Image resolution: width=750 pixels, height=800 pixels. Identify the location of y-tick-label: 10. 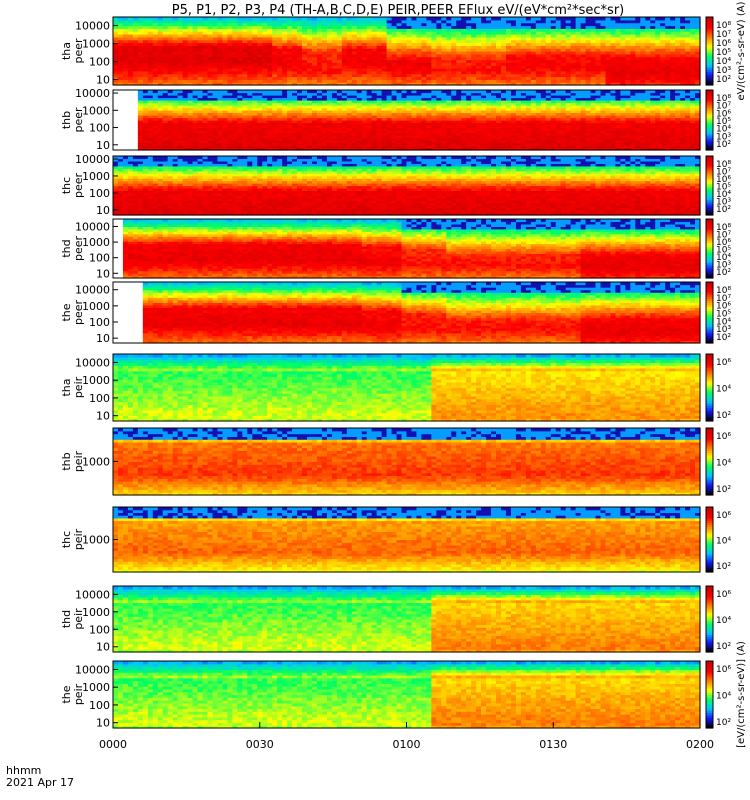
(103, 80).